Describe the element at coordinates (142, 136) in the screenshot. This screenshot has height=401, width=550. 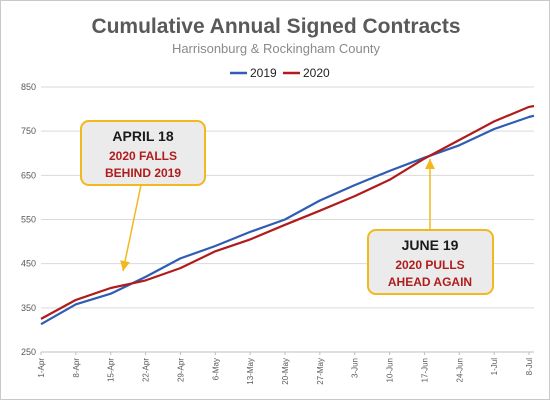
I see `annotation-april-18-heading: APRIL 18` at that location.